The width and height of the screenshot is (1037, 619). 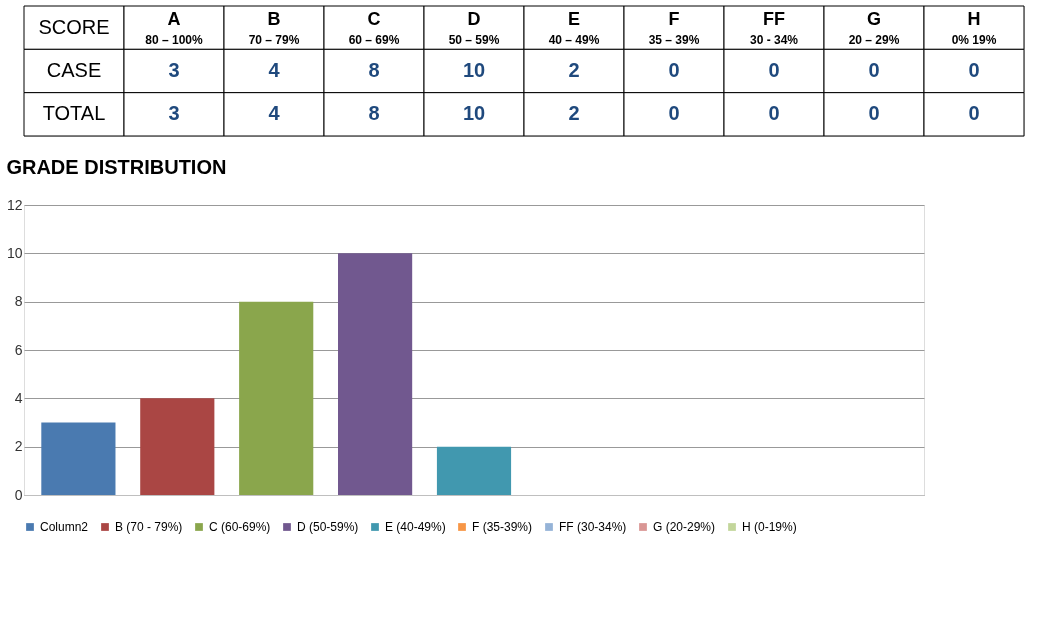 I want to click on legend-label: D (50-59%), so click(x=328, y=527).